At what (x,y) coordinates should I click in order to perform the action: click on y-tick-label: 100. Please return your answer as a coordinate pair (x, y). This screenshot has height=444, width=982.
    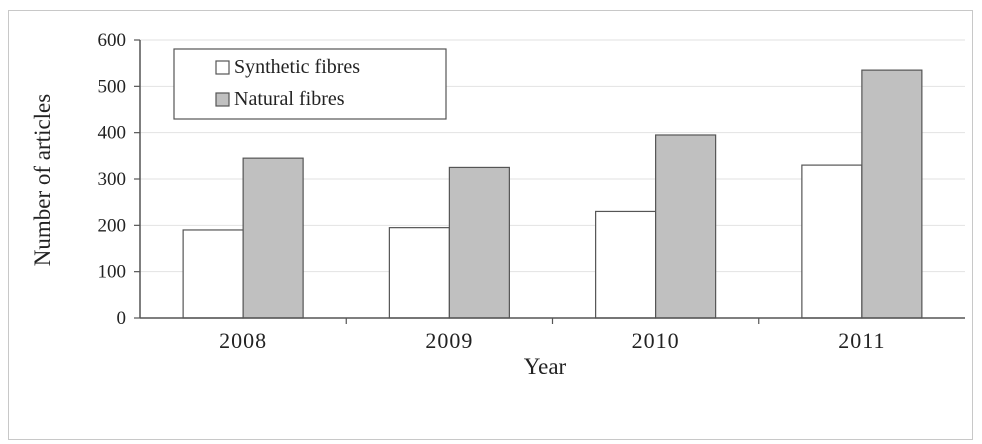
    Looking at the image, I should click on (112, 272).